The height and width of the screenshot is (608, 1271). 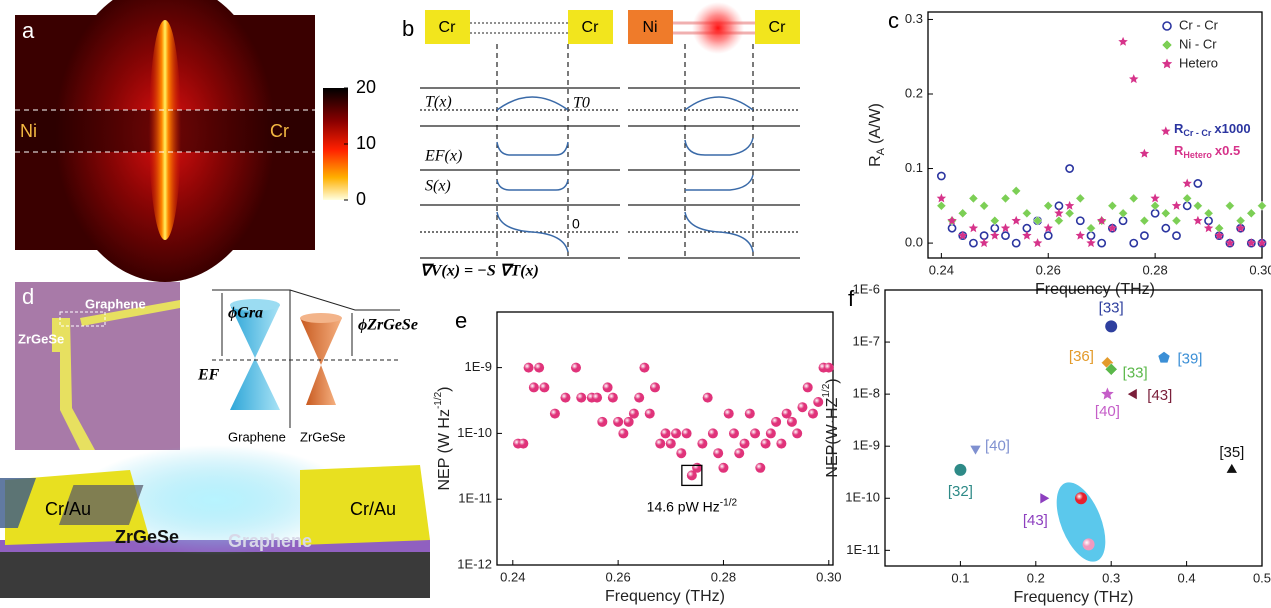 What do you see at coordinates (1179, 128) in the screenshot?
I see `annotation-main: R` at bounding box center [1179, 128].